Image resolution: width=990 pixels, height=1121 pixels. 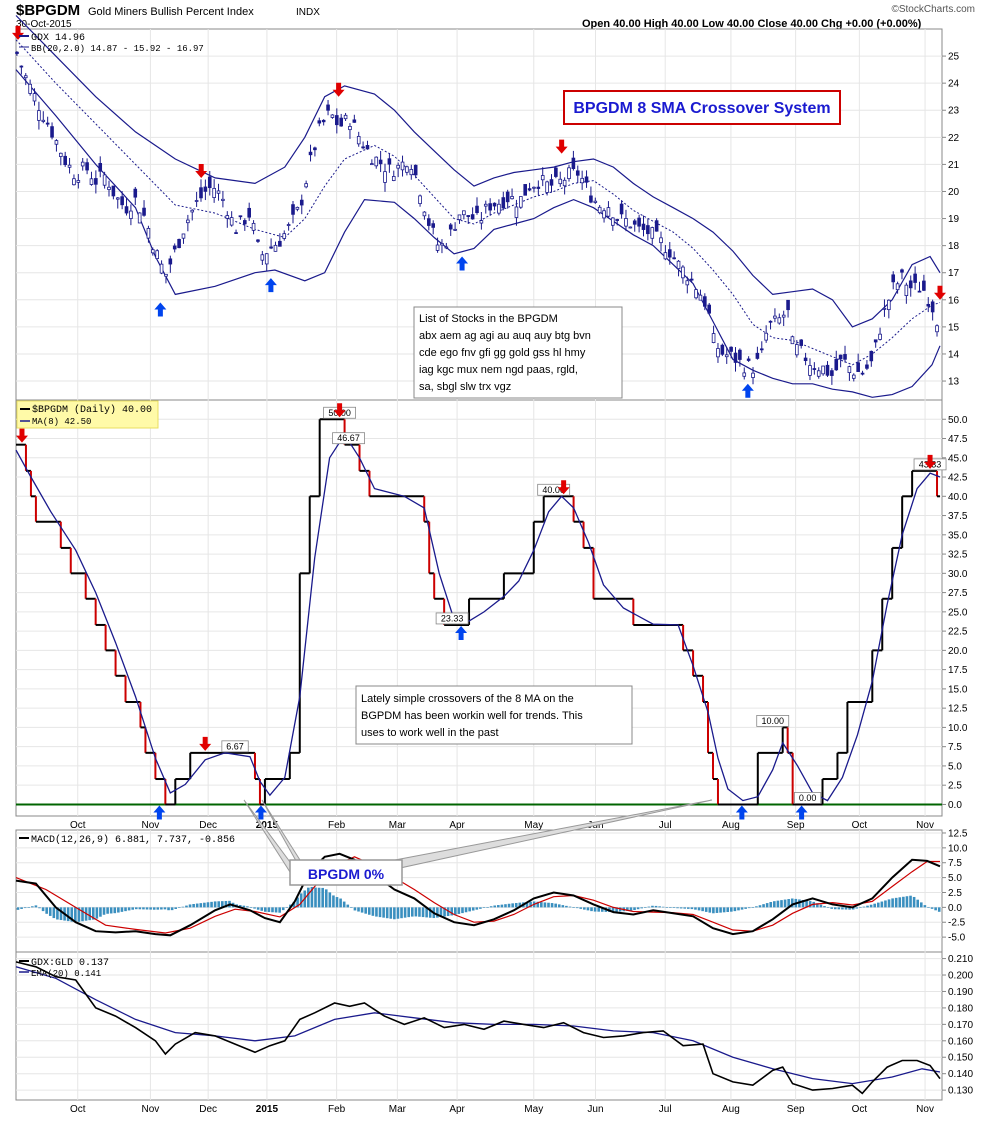 I want to click on y-tick-label: 0.170, so click(x=960, y=1025).